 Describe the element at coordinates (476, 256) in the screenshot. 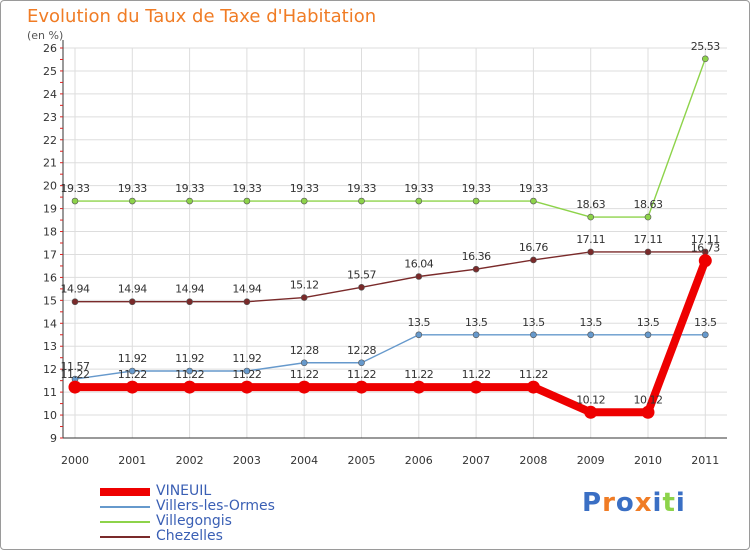

I see `data-label: 16.36` at that location.